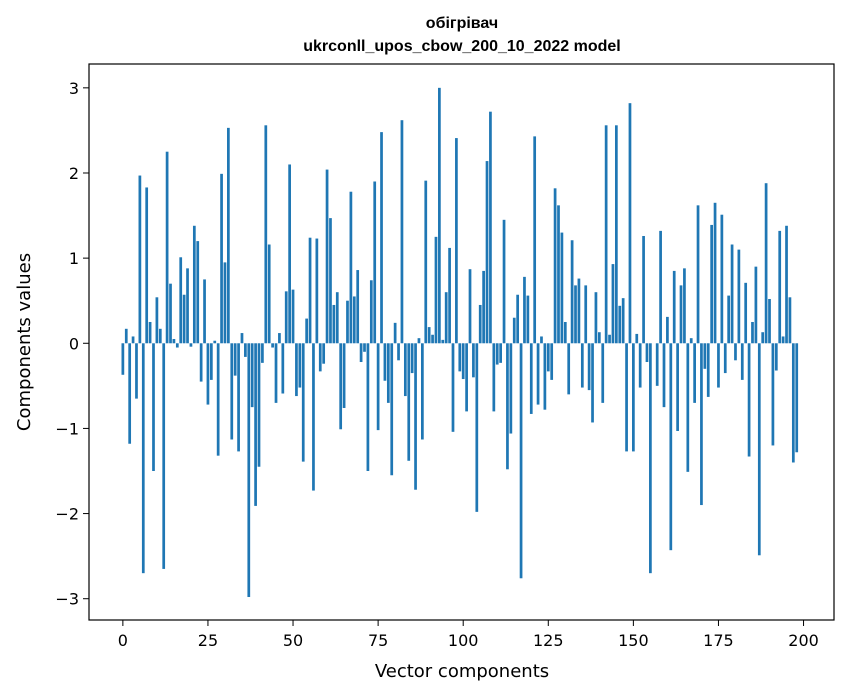 The width and height of the screenshot is (847, 696). What do you see at coordinates (633, 640) in the screenshot?
I see `x-tick-label: 150` at bounding box center [633, 640].